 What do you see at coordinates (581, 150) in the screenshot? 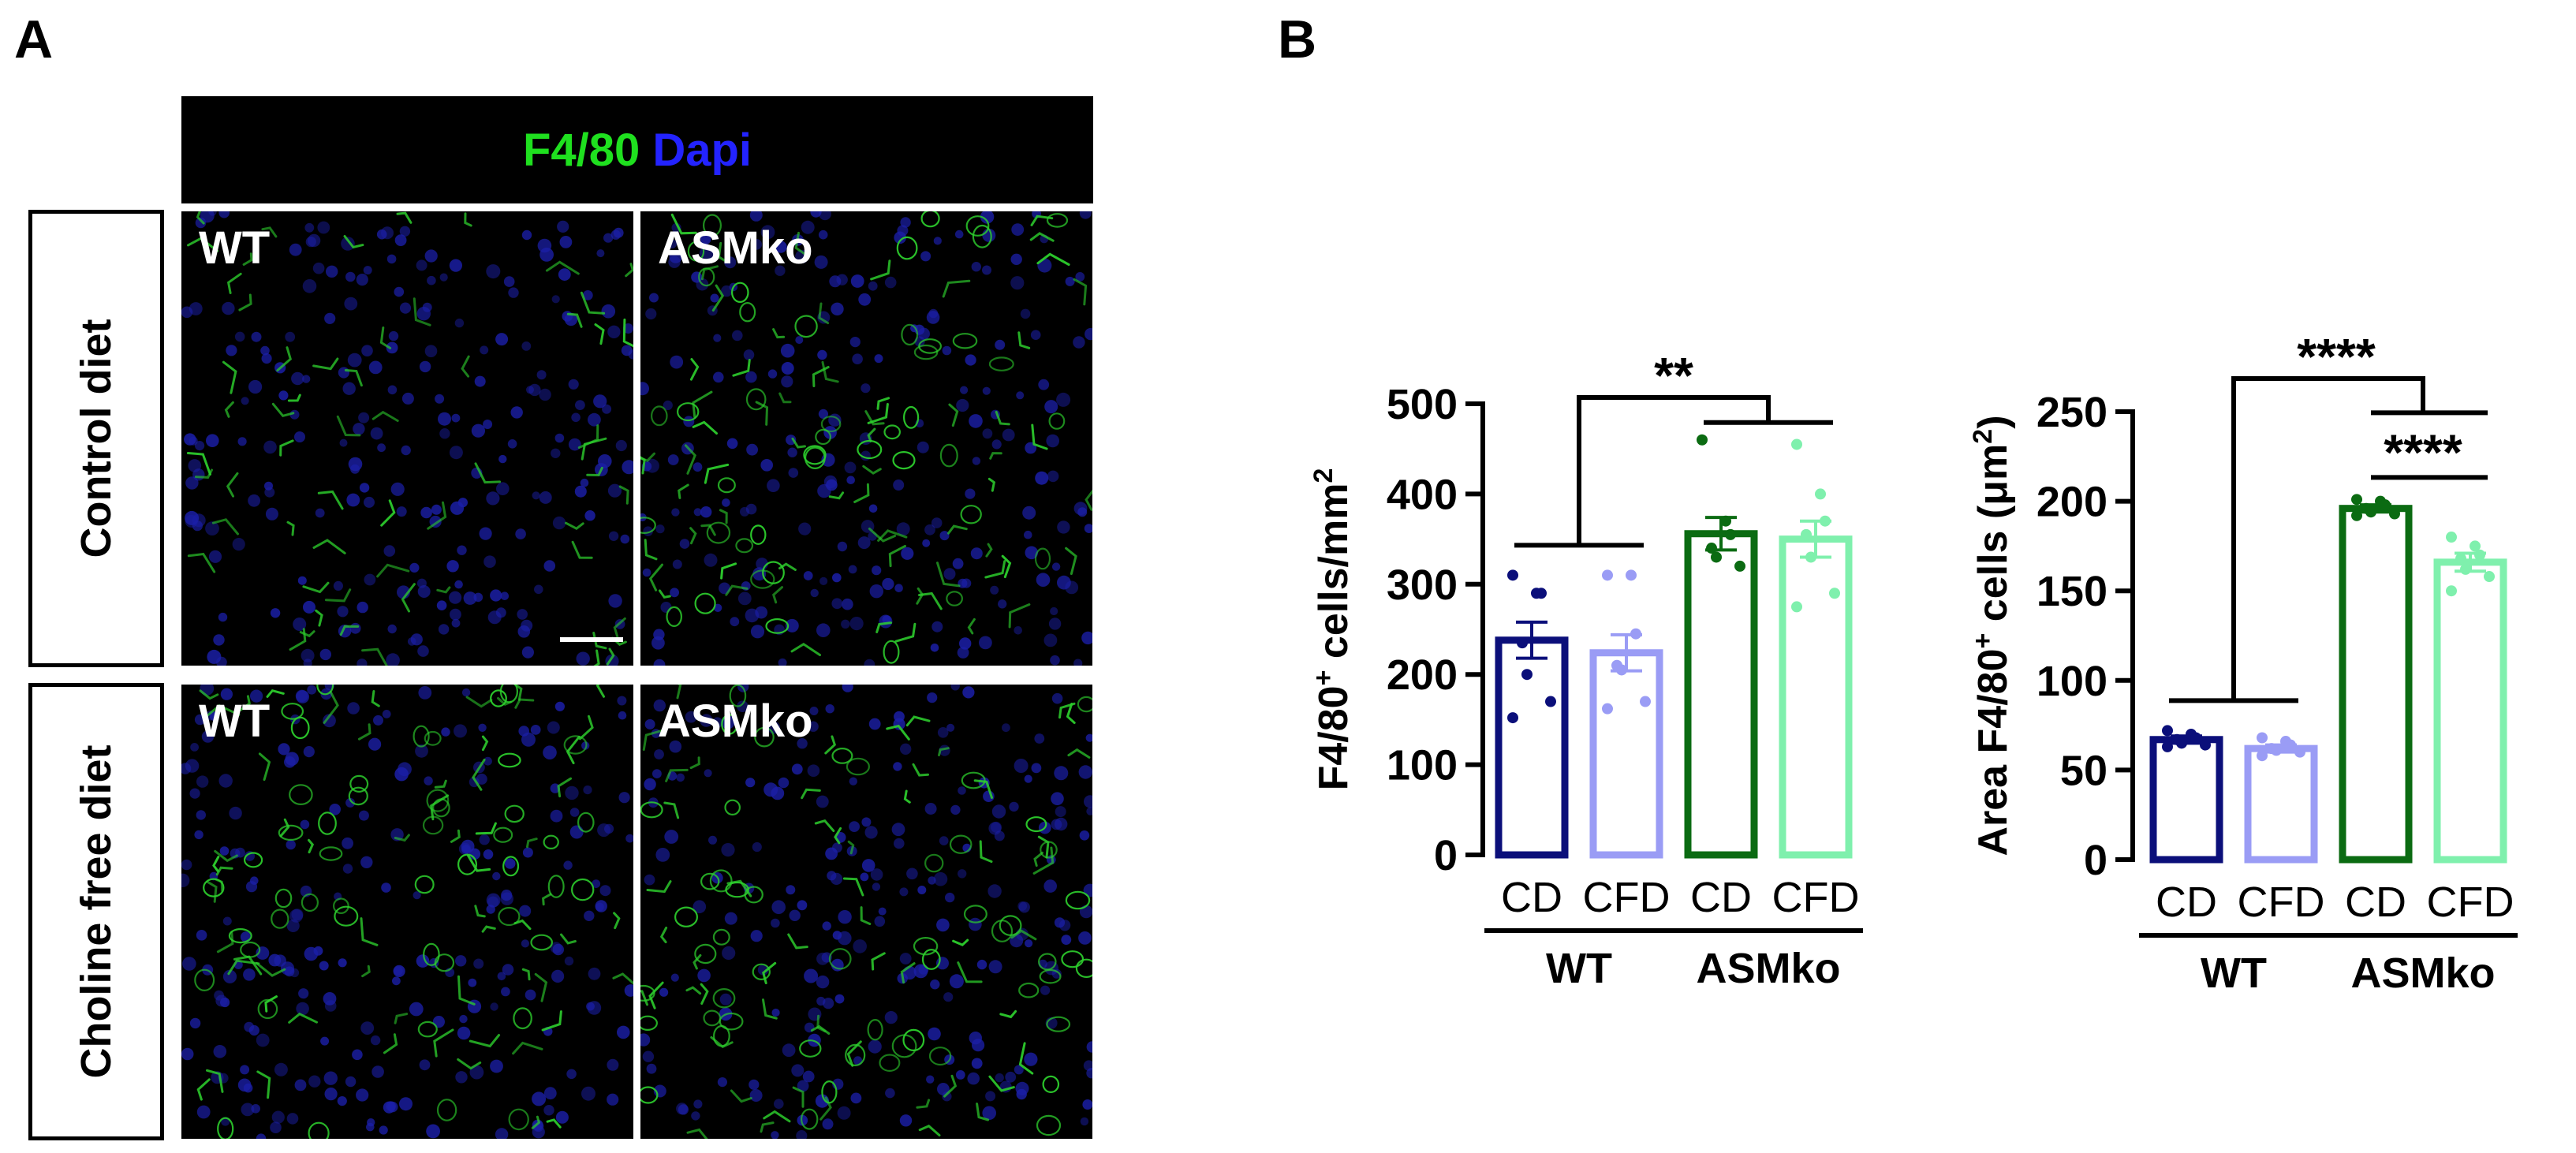
I see `marker-f480-label: F4/80` at bounding box center [581, 150].